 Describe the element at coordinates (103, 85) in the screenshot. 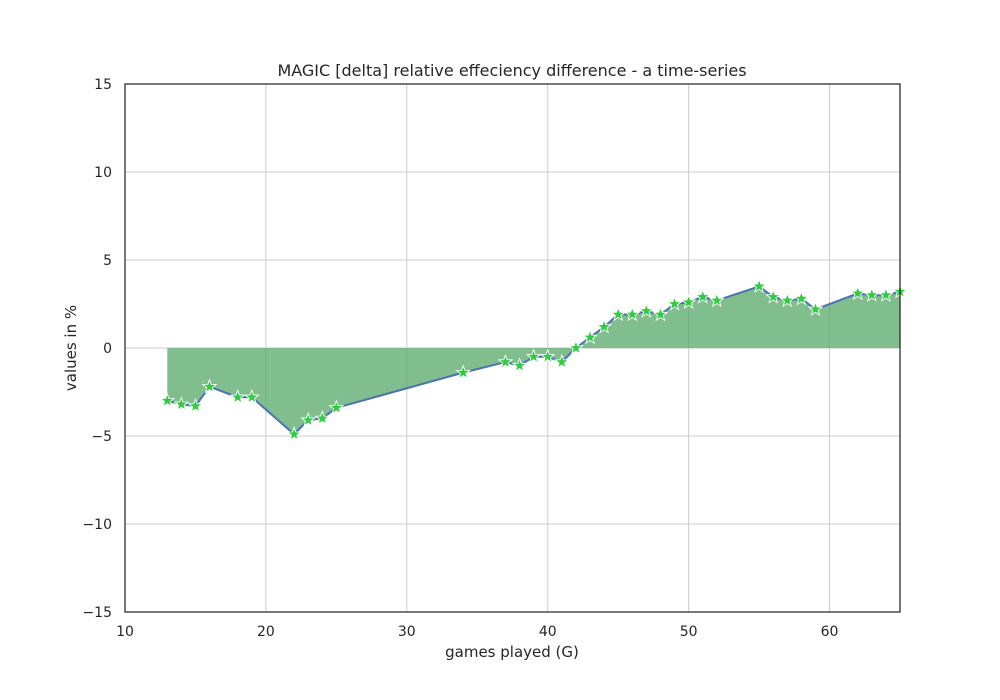

I see `y-tick-label: 15` at that location.